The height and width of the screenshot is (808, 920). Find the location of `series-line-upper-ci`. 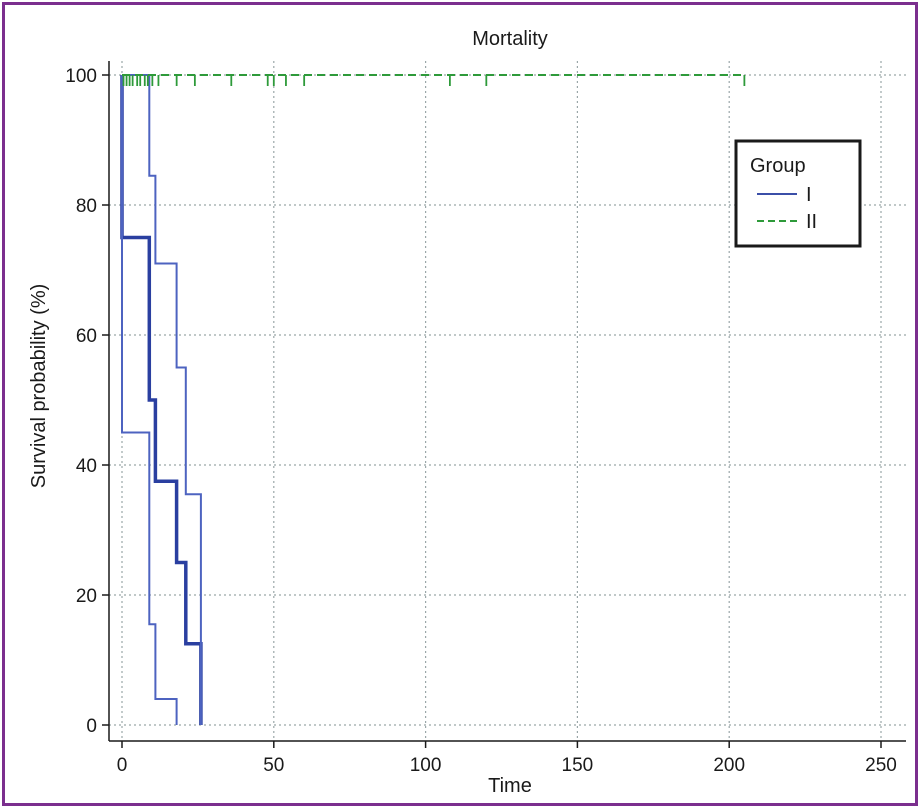

series-line-upper-ci is located at coordinates (162, 399).